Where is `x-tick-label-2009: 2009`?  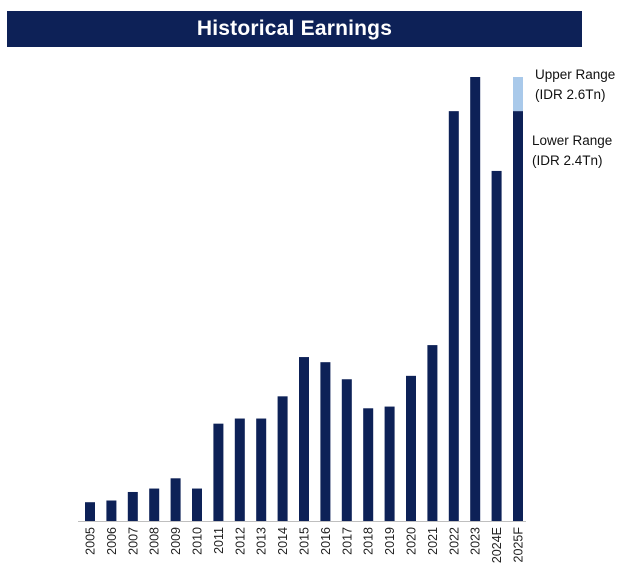 x-tick-label-2009: 2009 is located at coordinates (176, 541).